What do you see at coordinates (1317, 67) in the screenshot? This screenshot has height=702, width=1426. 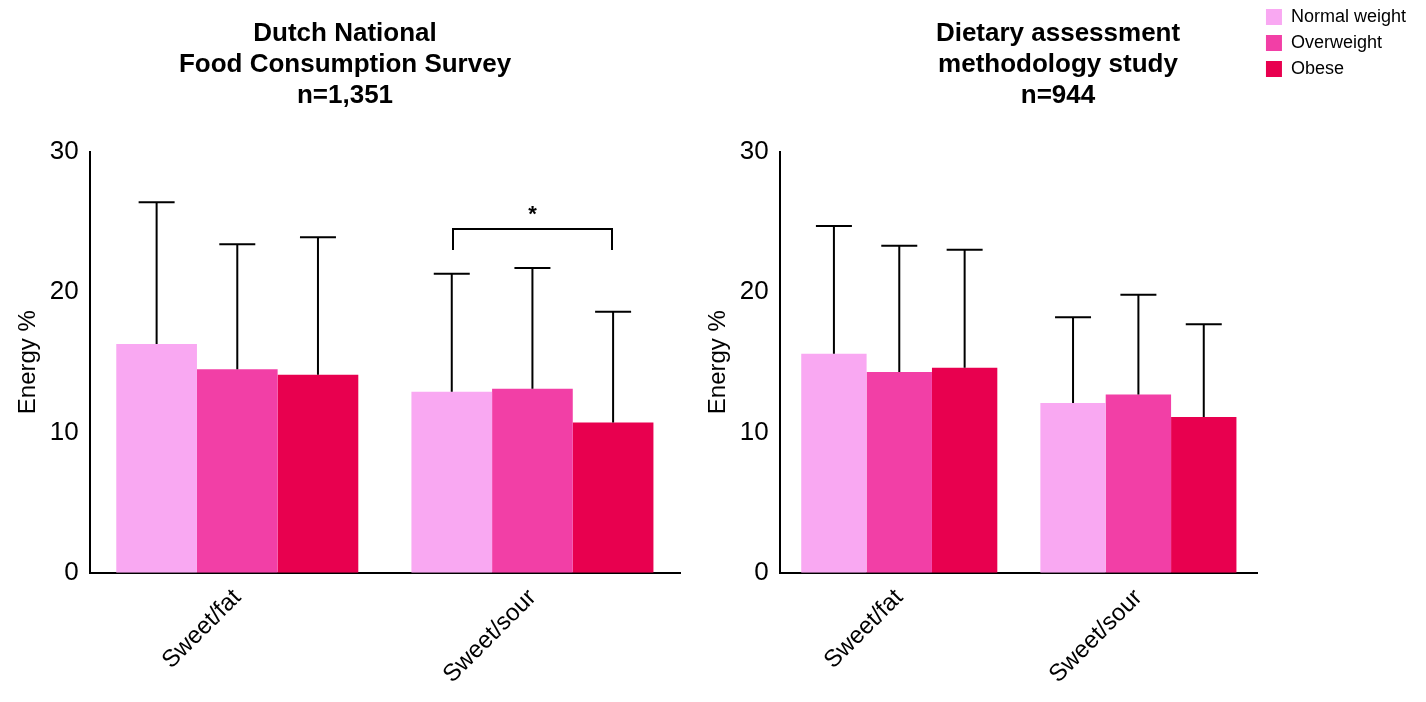 I see `legend-label: Obese` at bounding box center [1317, 67].